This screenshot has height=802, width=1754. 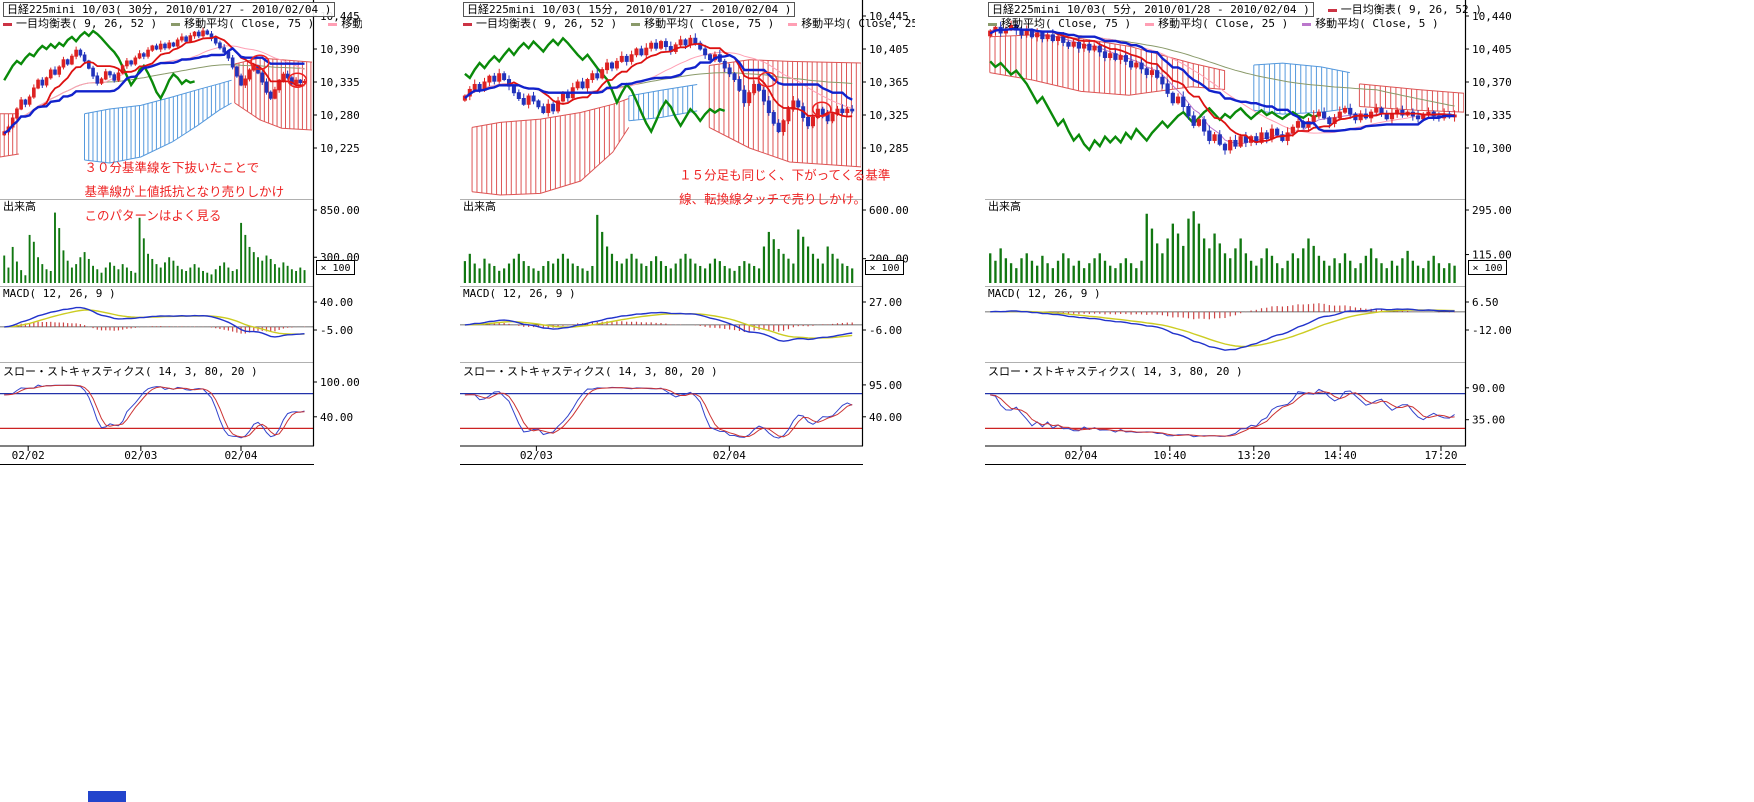 I want to click on macd-signal-line, so click(x=1222, y=328).